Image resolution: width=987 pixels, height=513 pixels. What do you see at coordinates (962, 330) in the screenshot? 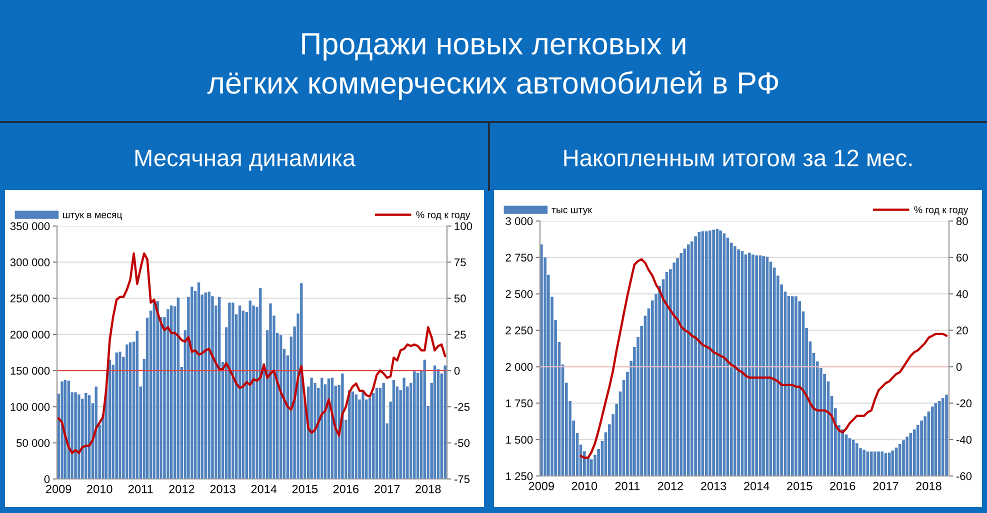
I see `y2-tick-label: 20` at bounding box center [962, 330].